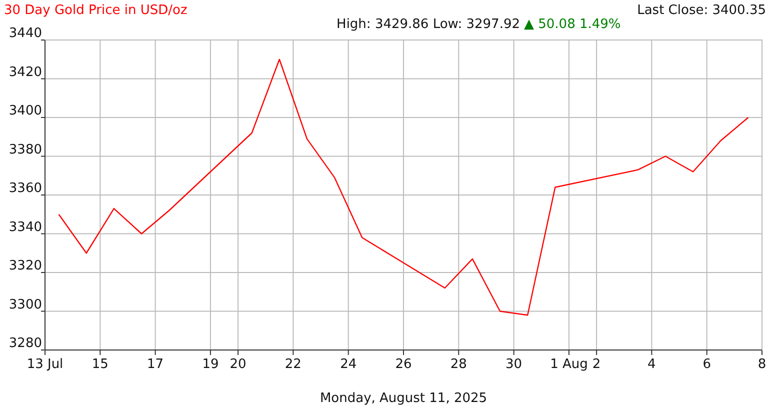 This screenshot has width=770, height=410. Describe the element at coordinates (25, 150) in the screenshot. I see `y-tick-label: 3380` at that location.